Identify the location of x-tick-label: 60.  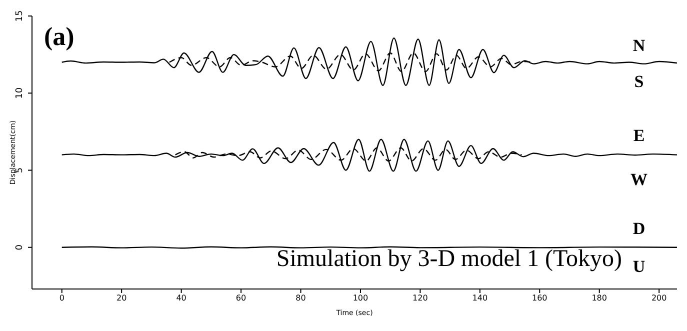
(241, 298).